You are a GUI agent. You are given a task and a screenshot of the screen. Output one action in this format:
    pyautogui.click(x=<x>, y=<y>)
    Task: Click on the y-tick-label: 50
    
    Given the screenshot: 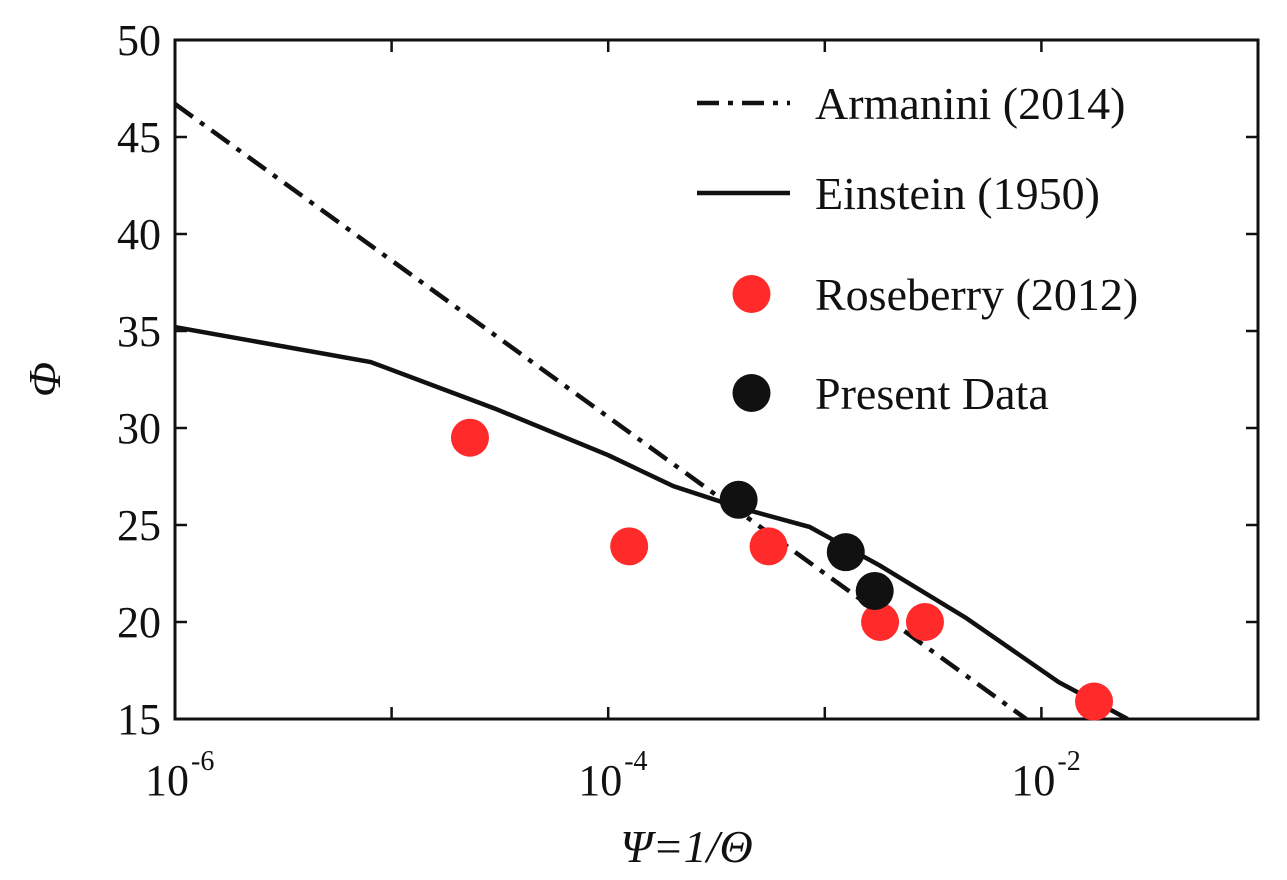 What is the action you would take?
    pyautogui.click(x=139, y=40)
    